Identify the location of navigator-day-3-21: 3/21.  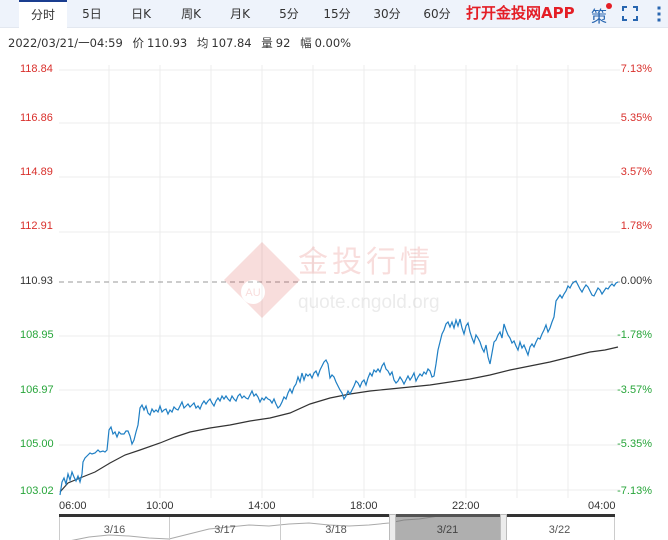
(447, 528).